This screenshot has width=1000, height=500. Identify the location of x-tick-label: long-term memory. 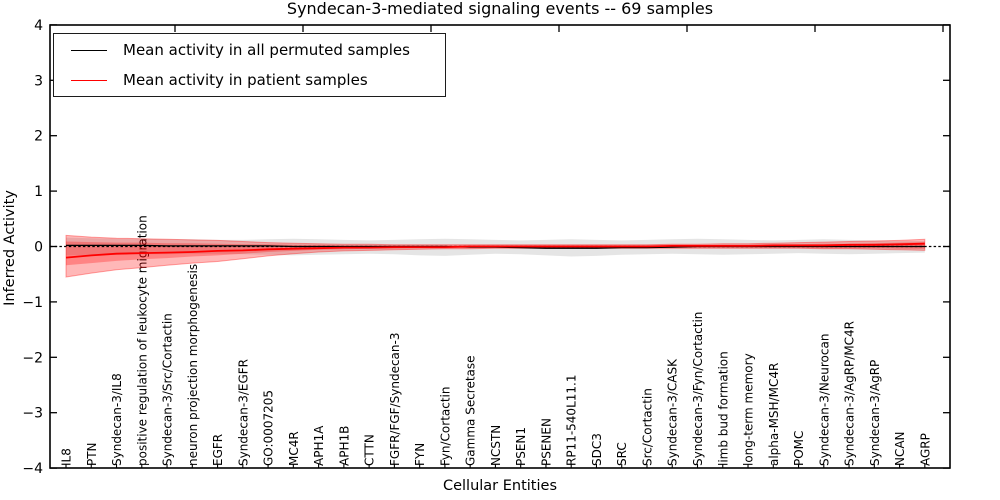
(749, 409).